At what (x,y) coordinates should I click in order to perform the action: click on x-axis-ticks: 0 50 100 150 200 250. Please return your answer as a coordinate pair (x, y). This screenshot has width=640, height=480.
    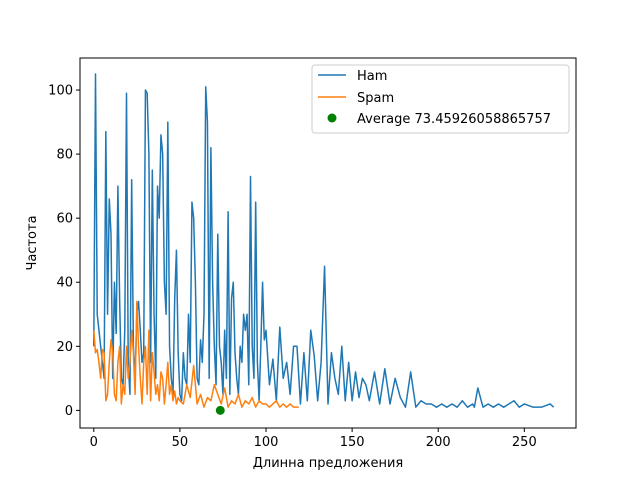
    Looking at the image, I should click on (313, 439).